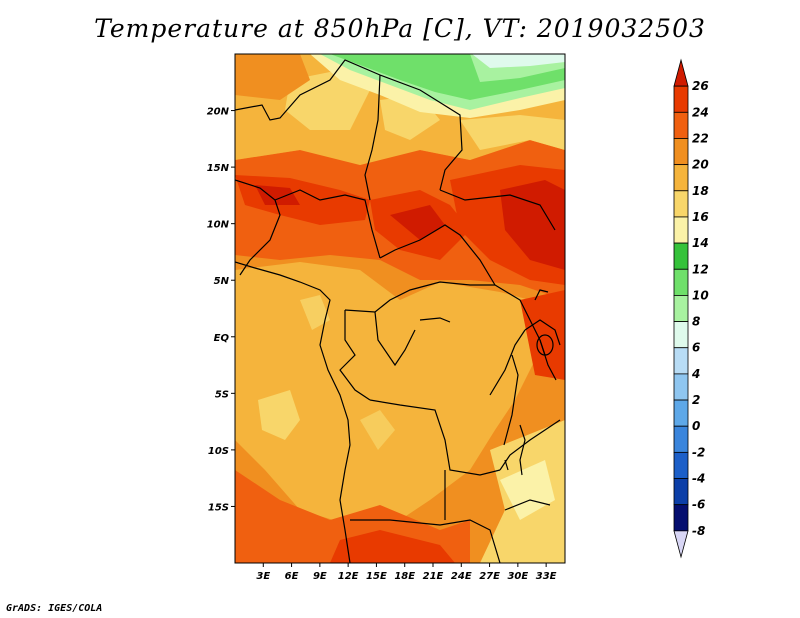 The image size is (800, 618). I want to click on colorbar-label: 8, so click(696, 322).